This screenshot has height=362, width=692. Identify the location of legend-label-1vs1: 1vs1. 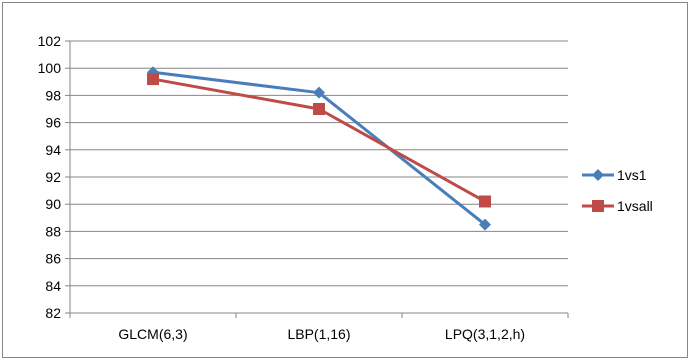
(632, 175).